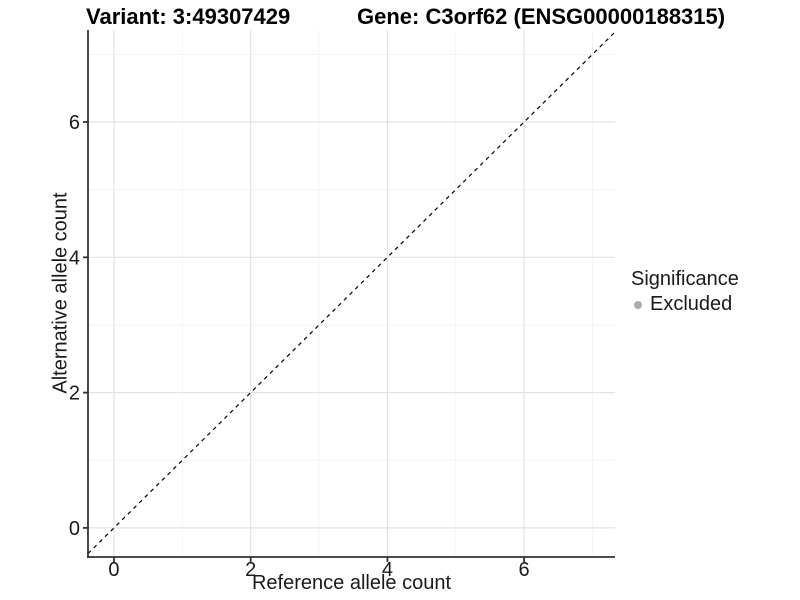 The image size is (800, 600). I want to click on x-axis-label: Reference allele count, so click(351, 583).